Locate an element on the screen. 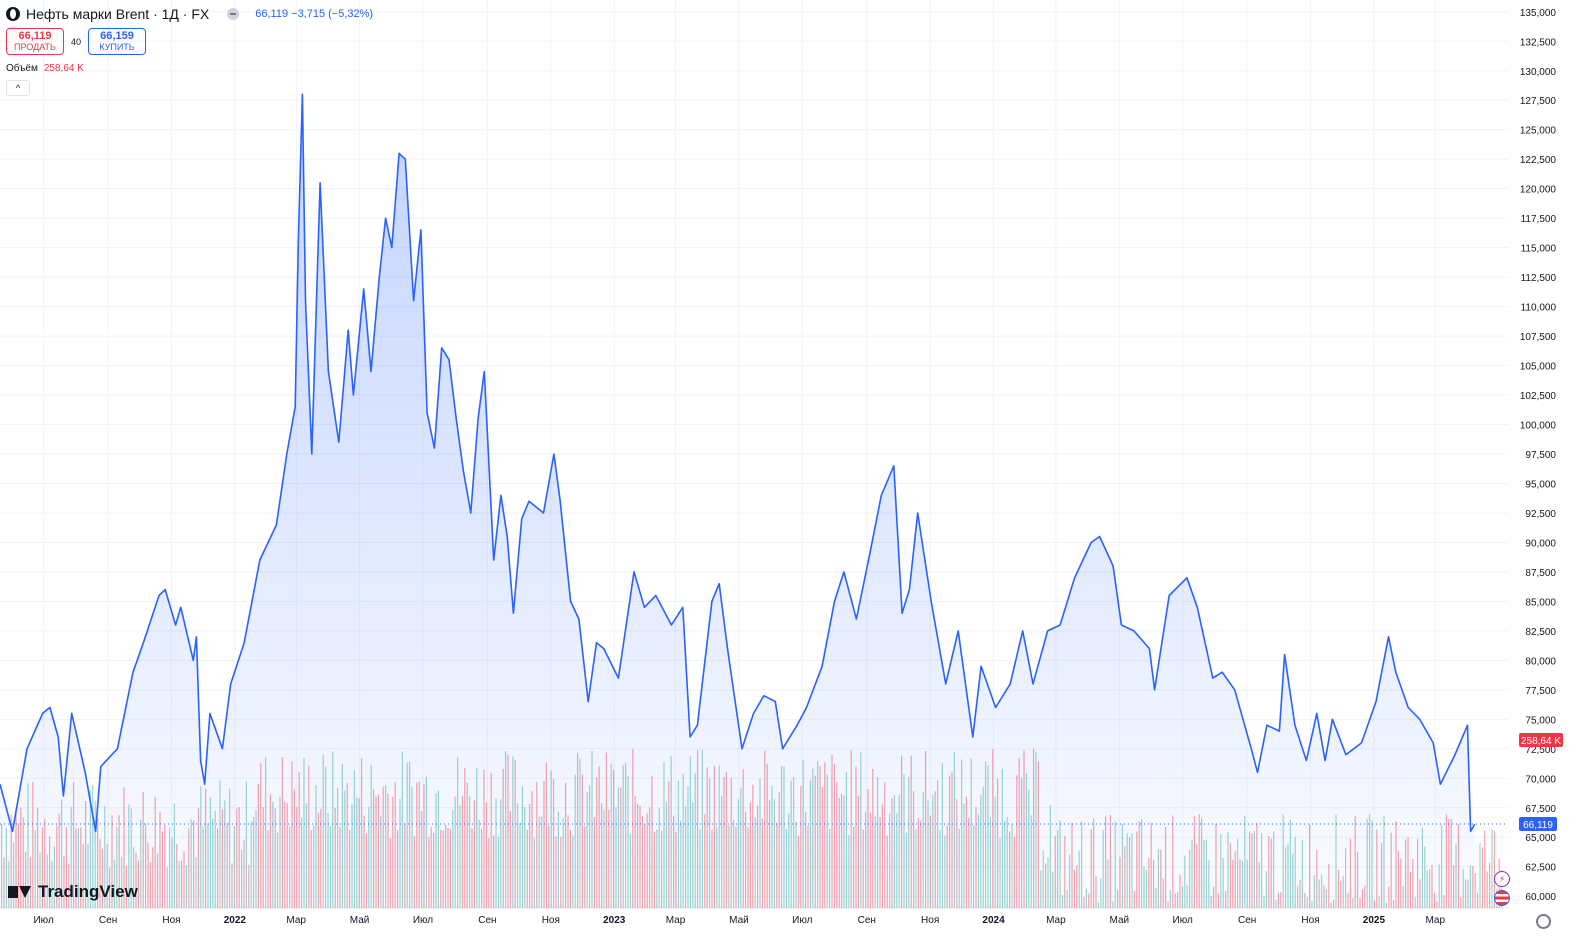  y-tick-label: 115,000 is located at coordinates (1539, 249).